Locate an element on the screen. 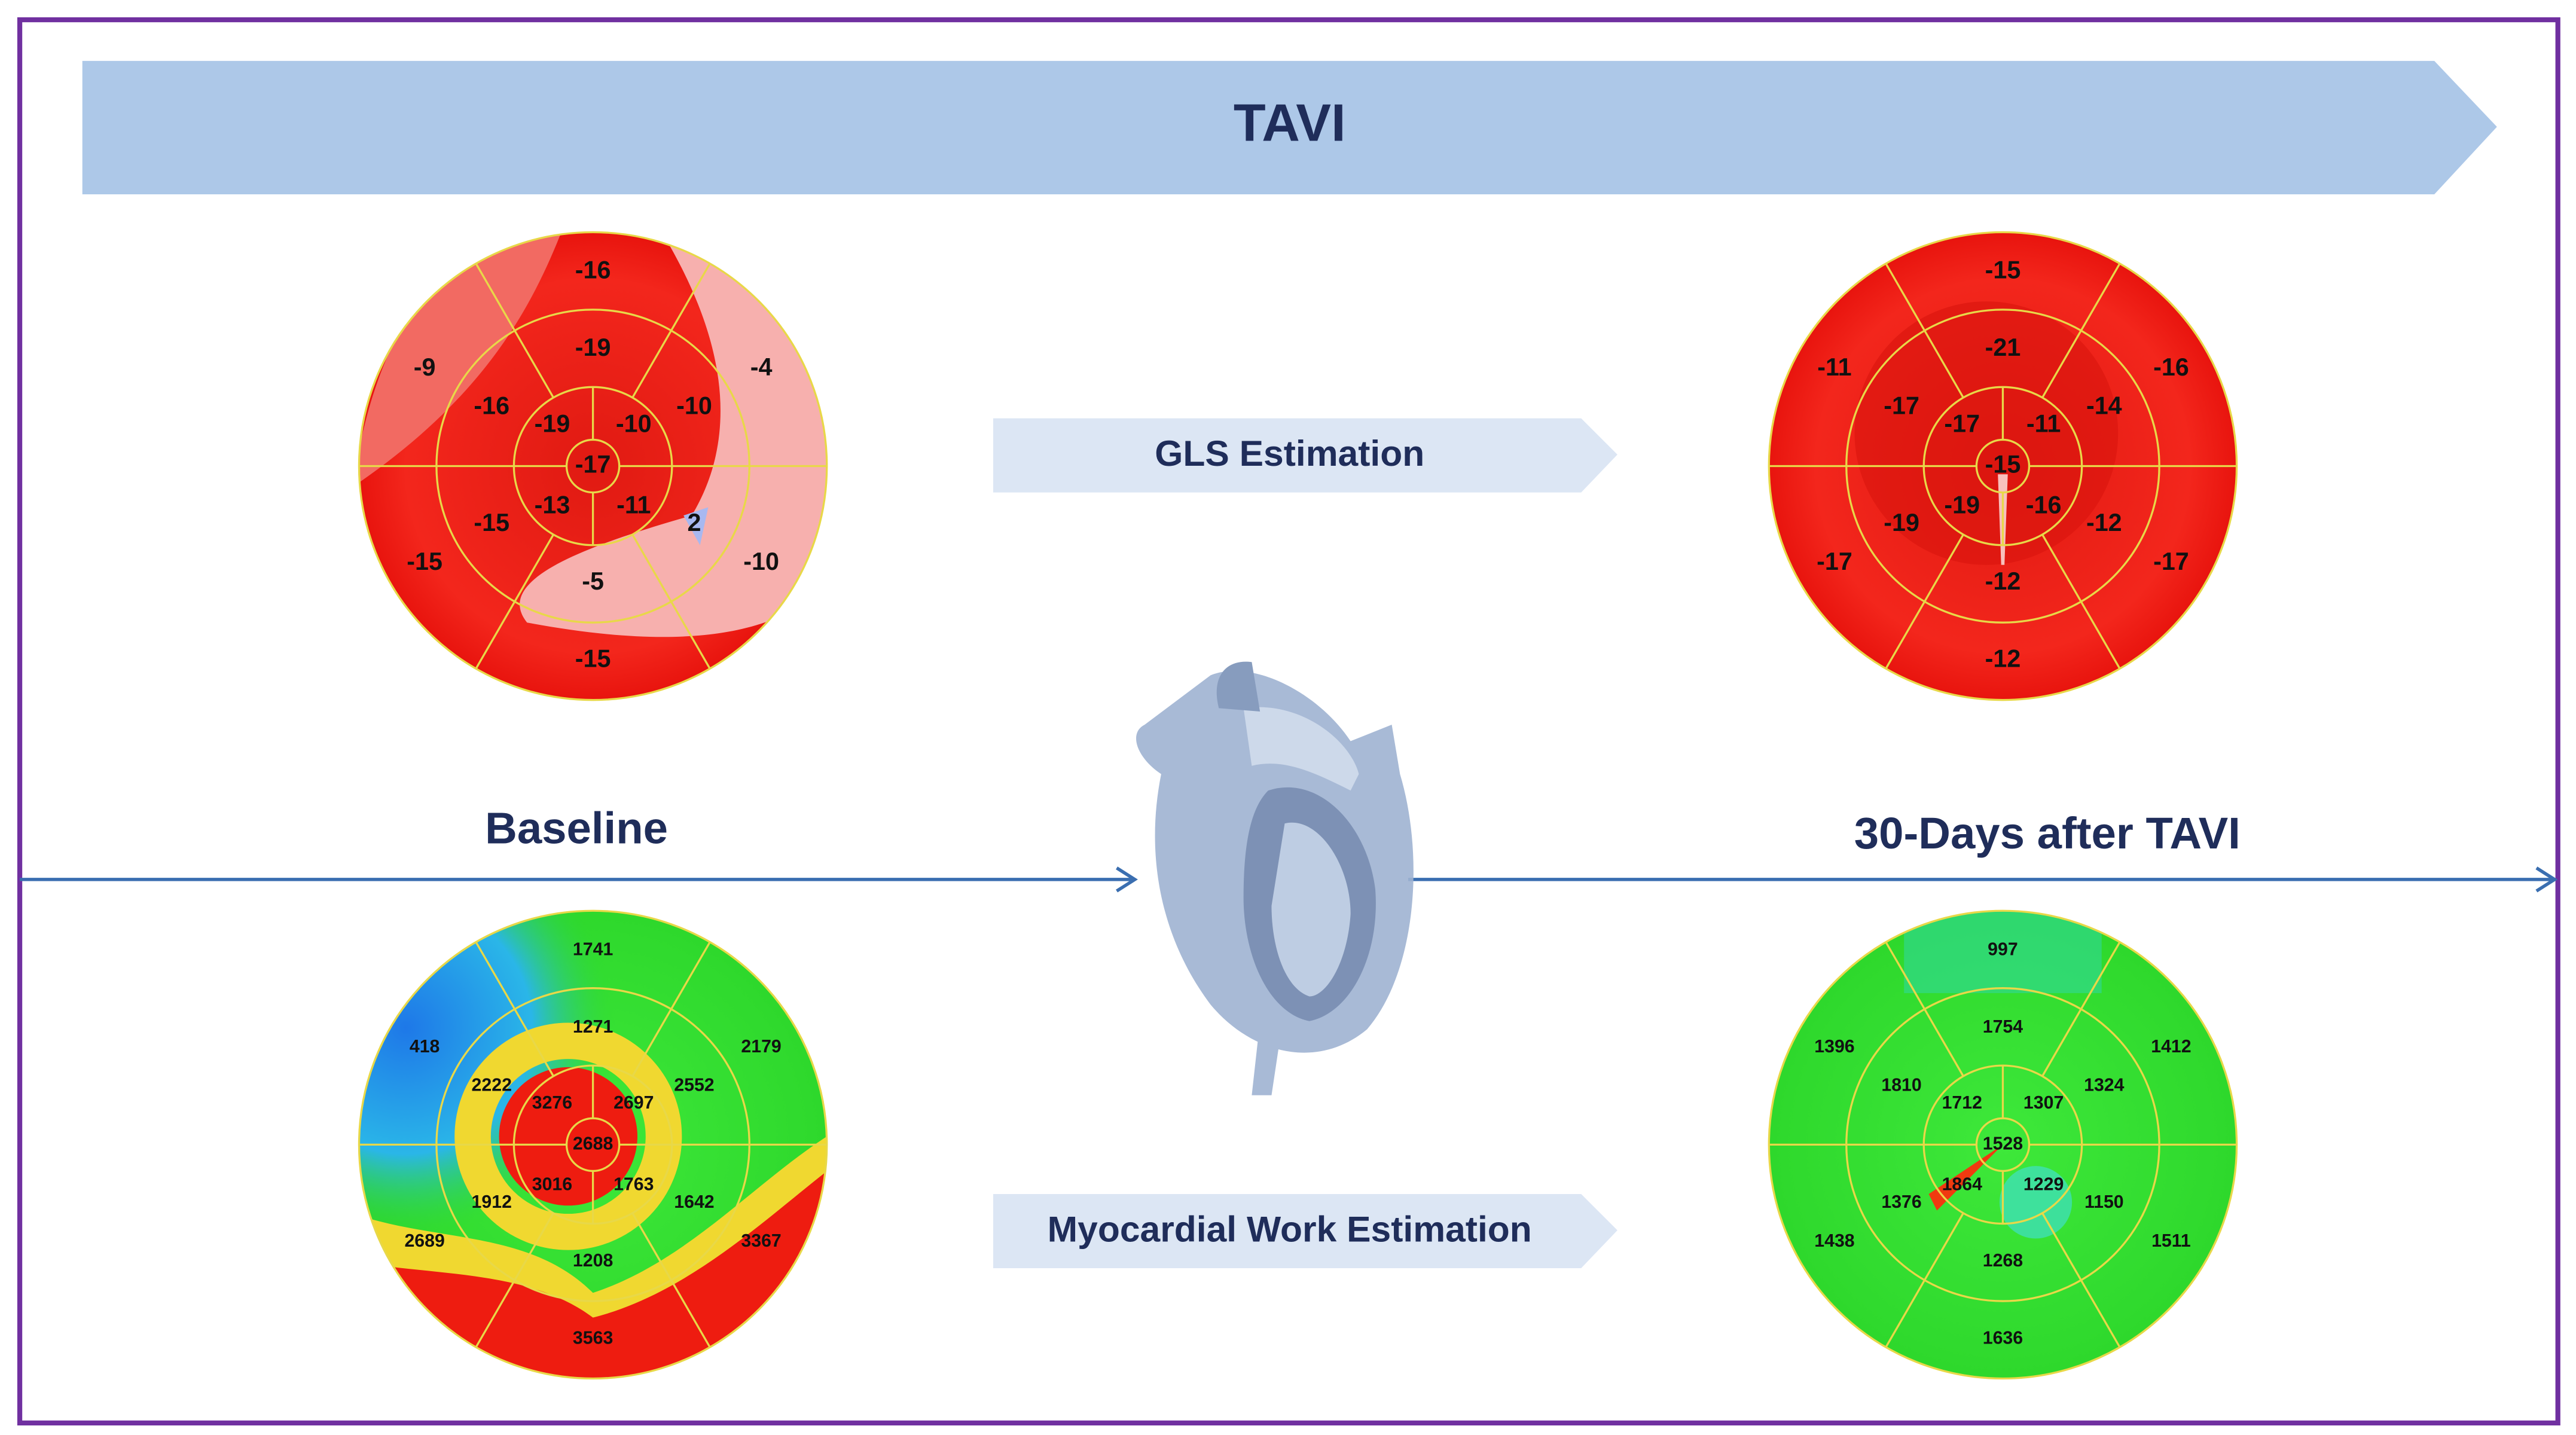 The image size is (2576, 1435). banner-arrow is located at coordinates (1289, 127).